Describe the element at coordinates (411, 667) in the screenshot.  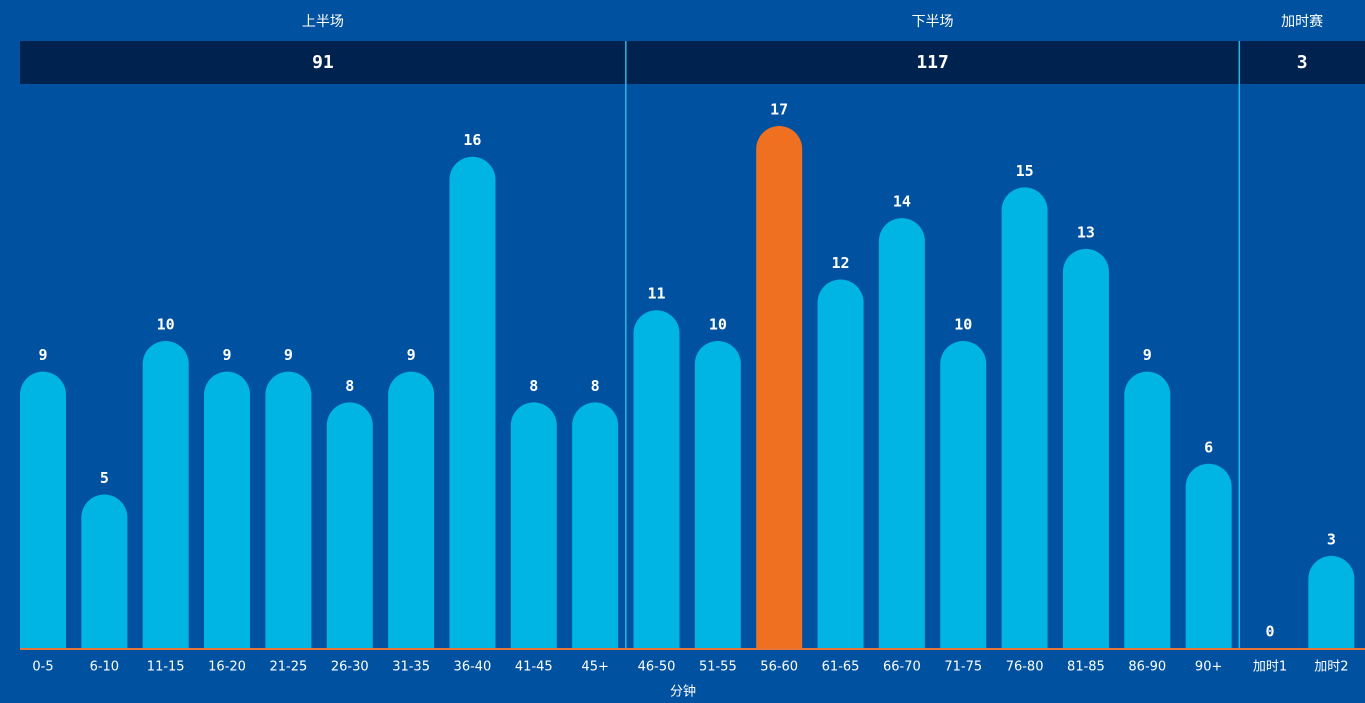
I see `x-tick-label: 31-35` at that location.